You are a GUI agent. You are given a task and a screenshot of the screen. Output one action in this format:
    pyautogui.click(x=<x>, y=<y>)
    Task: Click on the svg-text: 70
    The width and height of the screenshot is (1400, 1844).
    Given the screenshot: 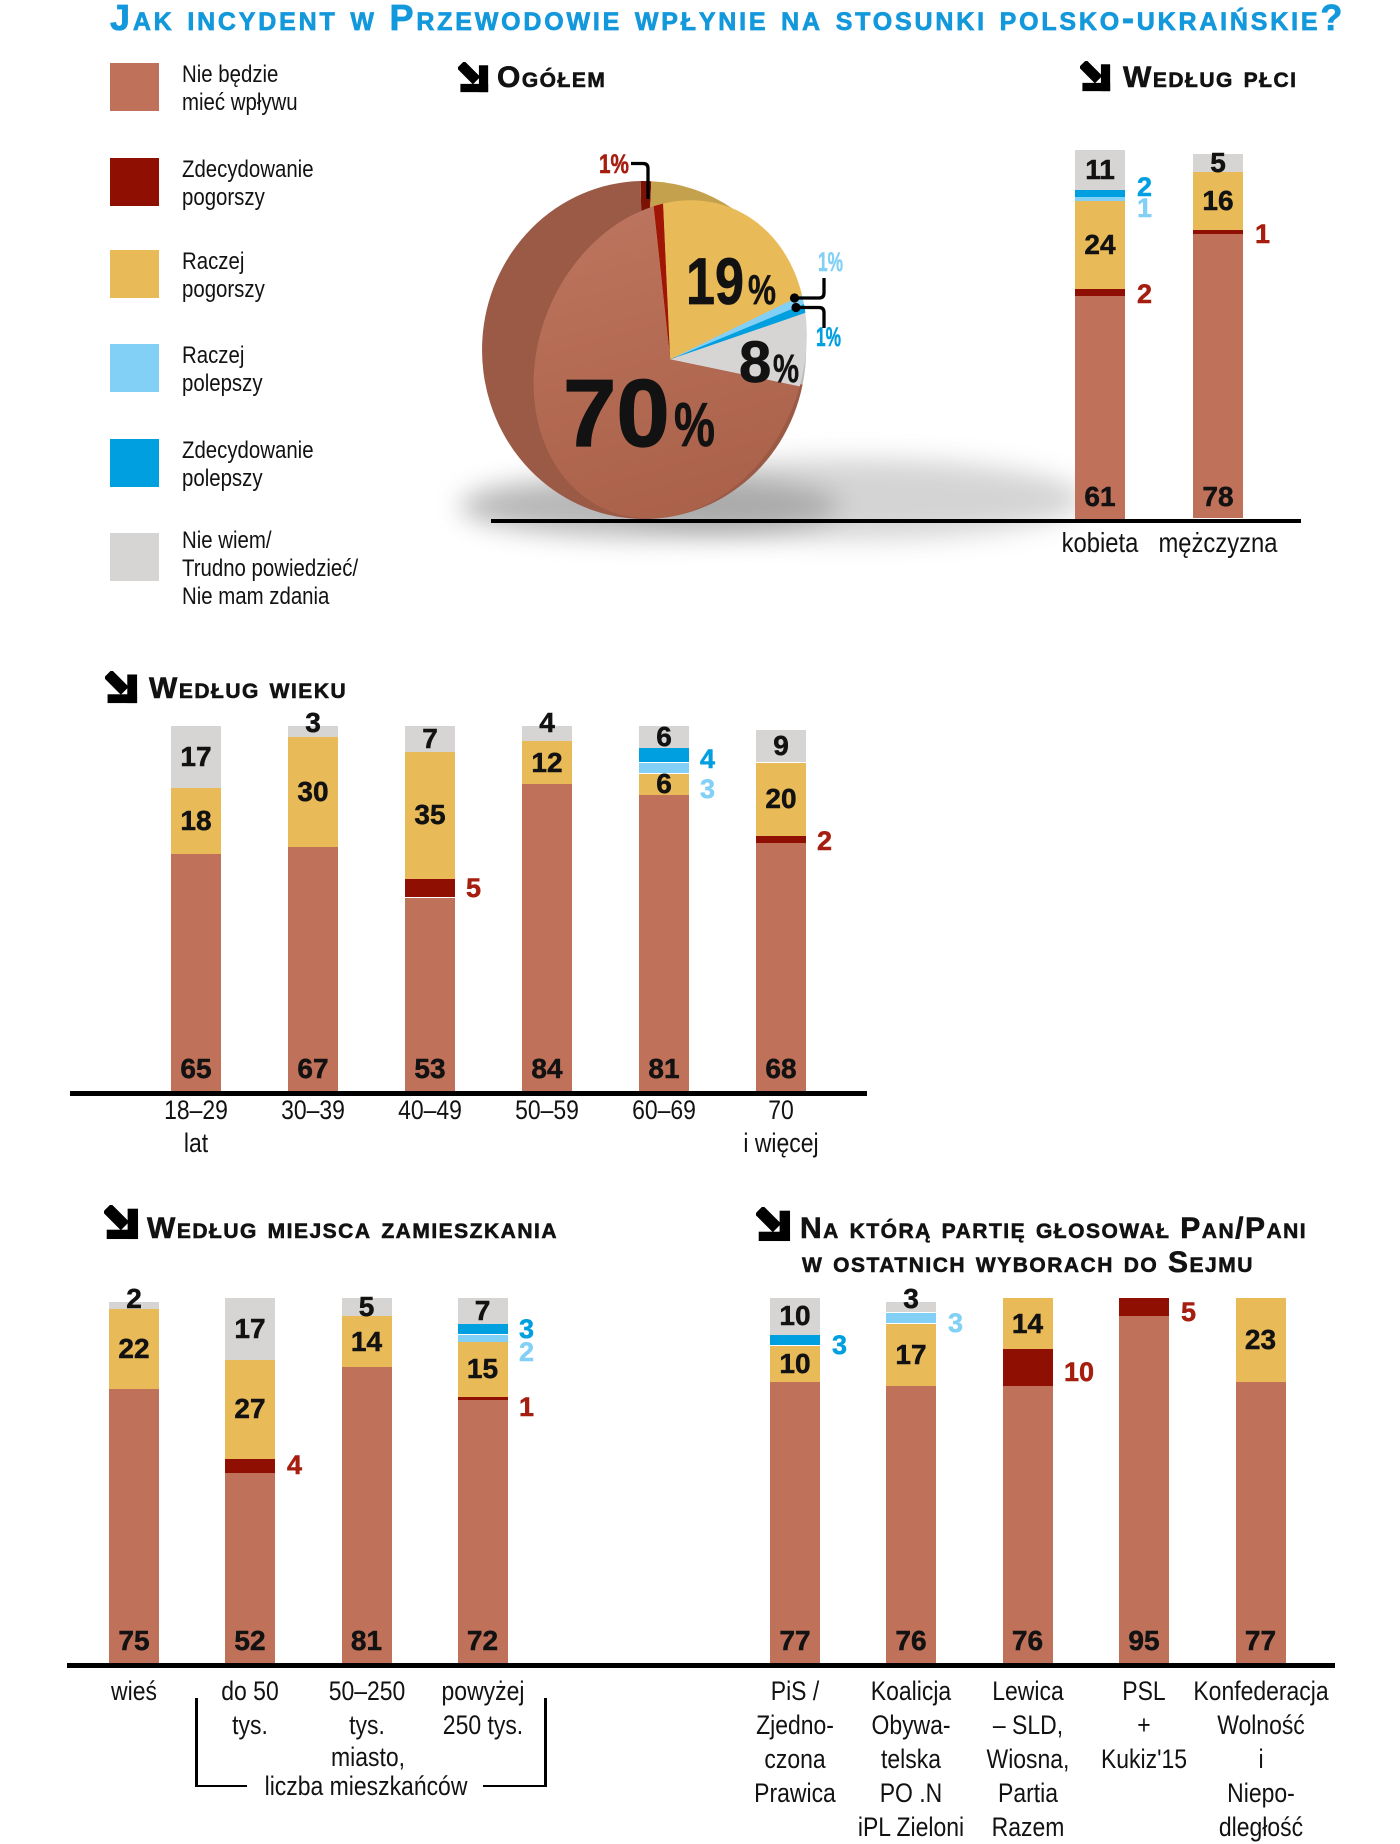 What is the action you would take?
    pyautogui.click(x=616, y=413)
    